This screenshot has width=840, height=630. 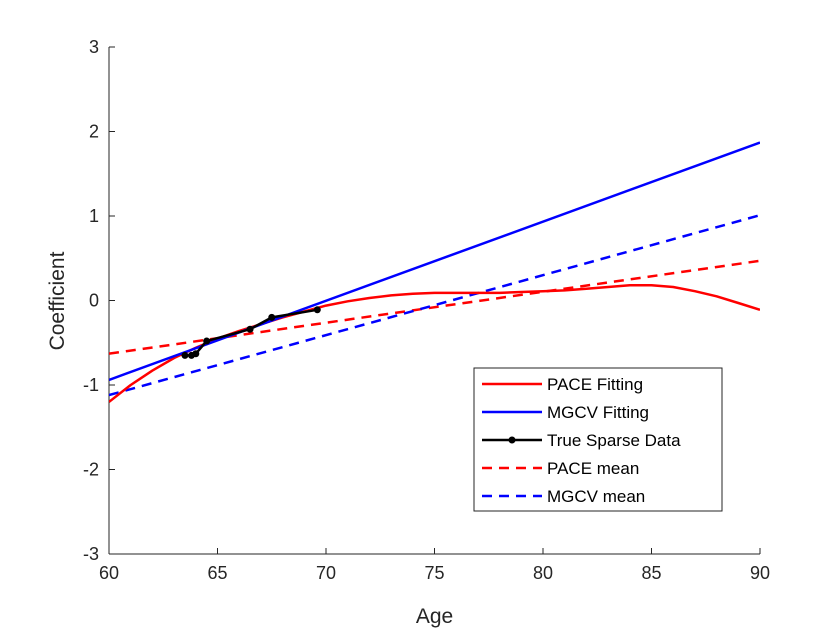 What do you see at coordinates (94, 216) in the screenshot?
I see `y-tick-label: 1` at bounding box center [94, 216].